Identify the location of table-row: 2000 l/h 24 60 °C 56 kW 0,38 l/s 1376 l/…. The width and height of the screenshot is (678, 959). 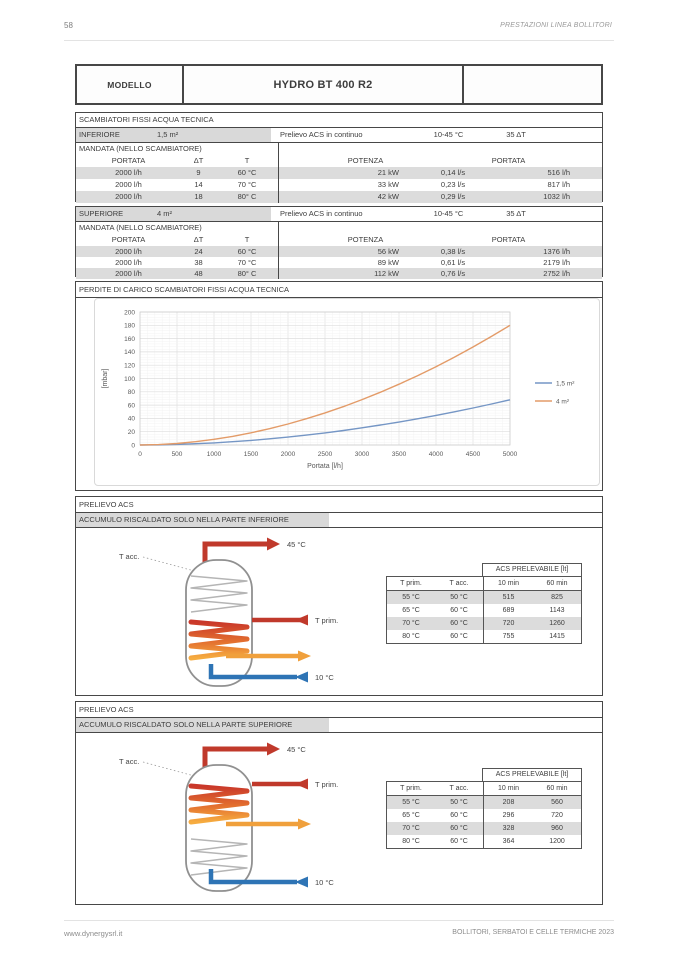
(339, 251).